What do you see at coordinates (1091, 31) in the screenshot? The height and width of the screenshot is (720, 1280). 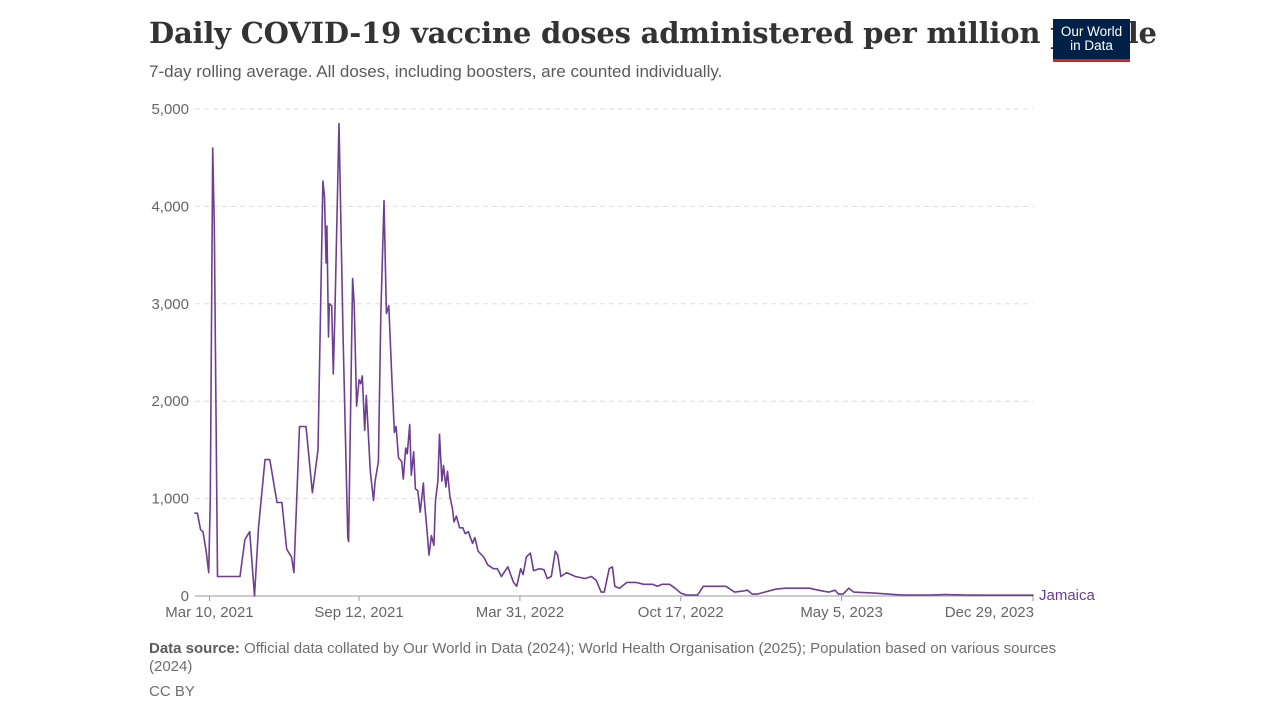 I see `logo-line-1: Our World` at bounding box center [1091, 31].